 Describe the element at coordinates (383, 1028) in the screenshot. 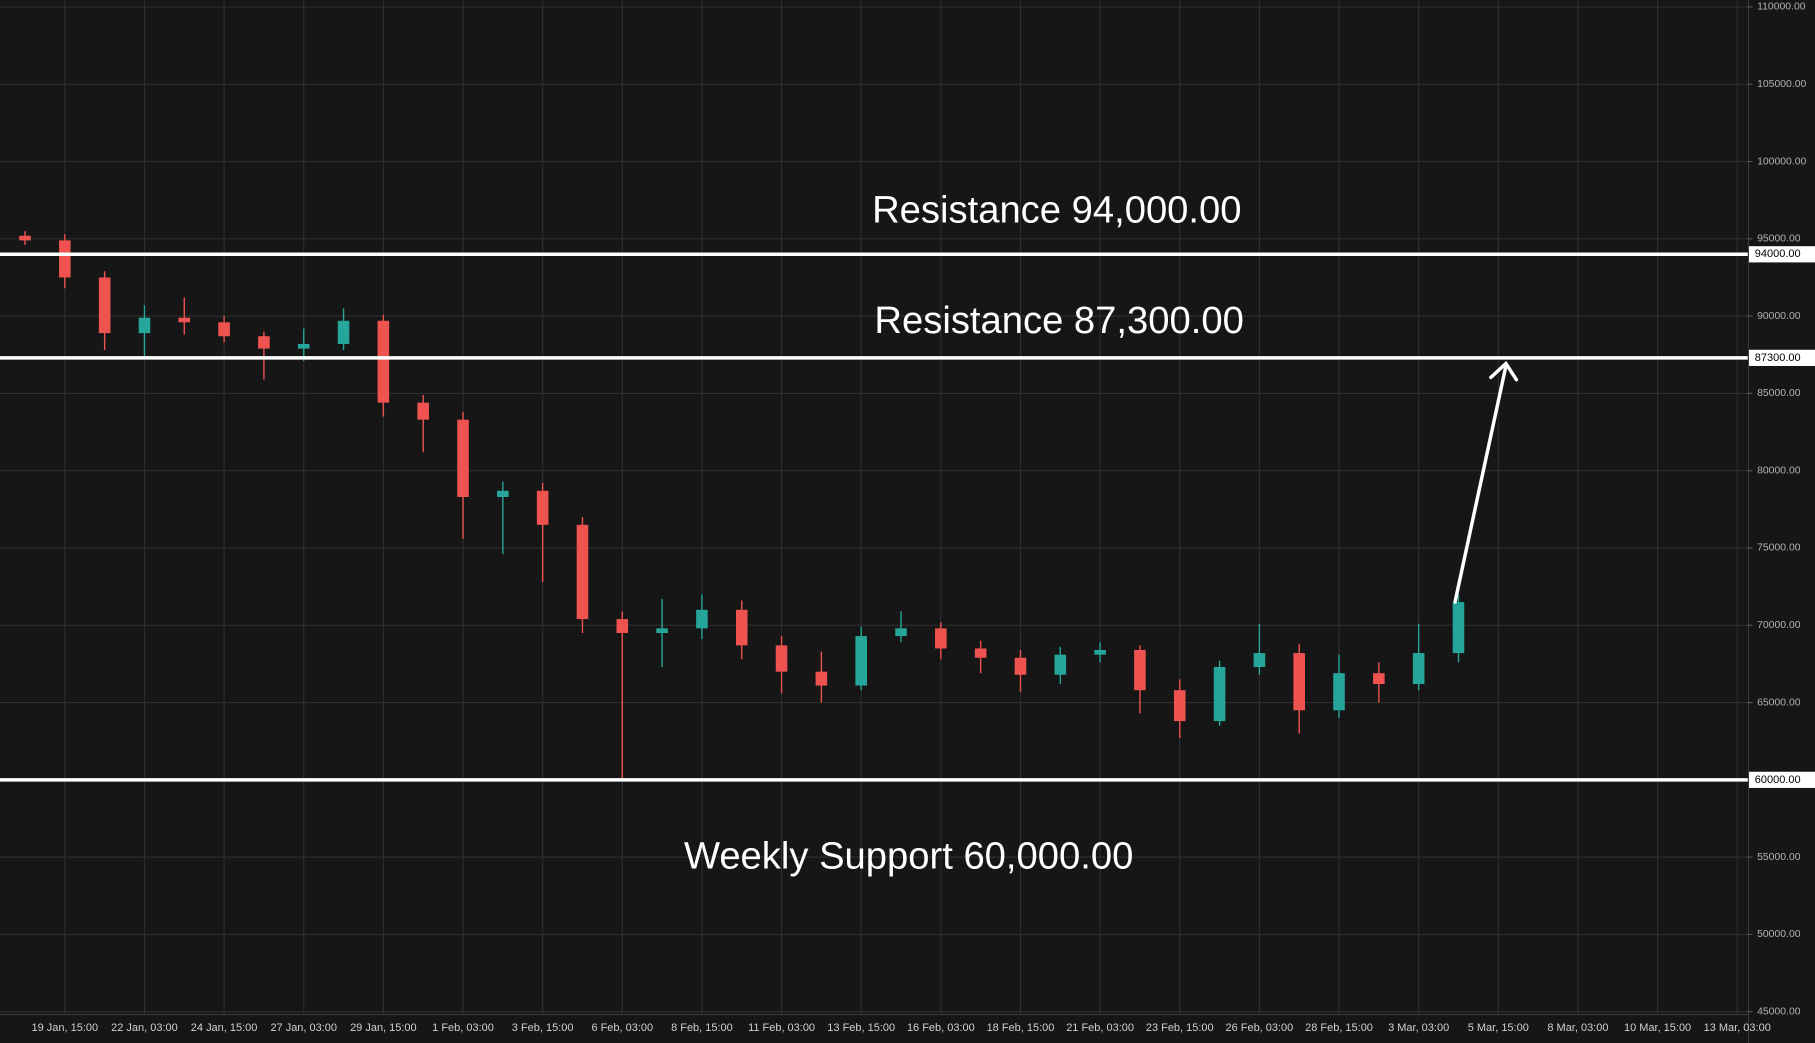

I see `x-tick-label: 29 Jan, 15:00` at that location.